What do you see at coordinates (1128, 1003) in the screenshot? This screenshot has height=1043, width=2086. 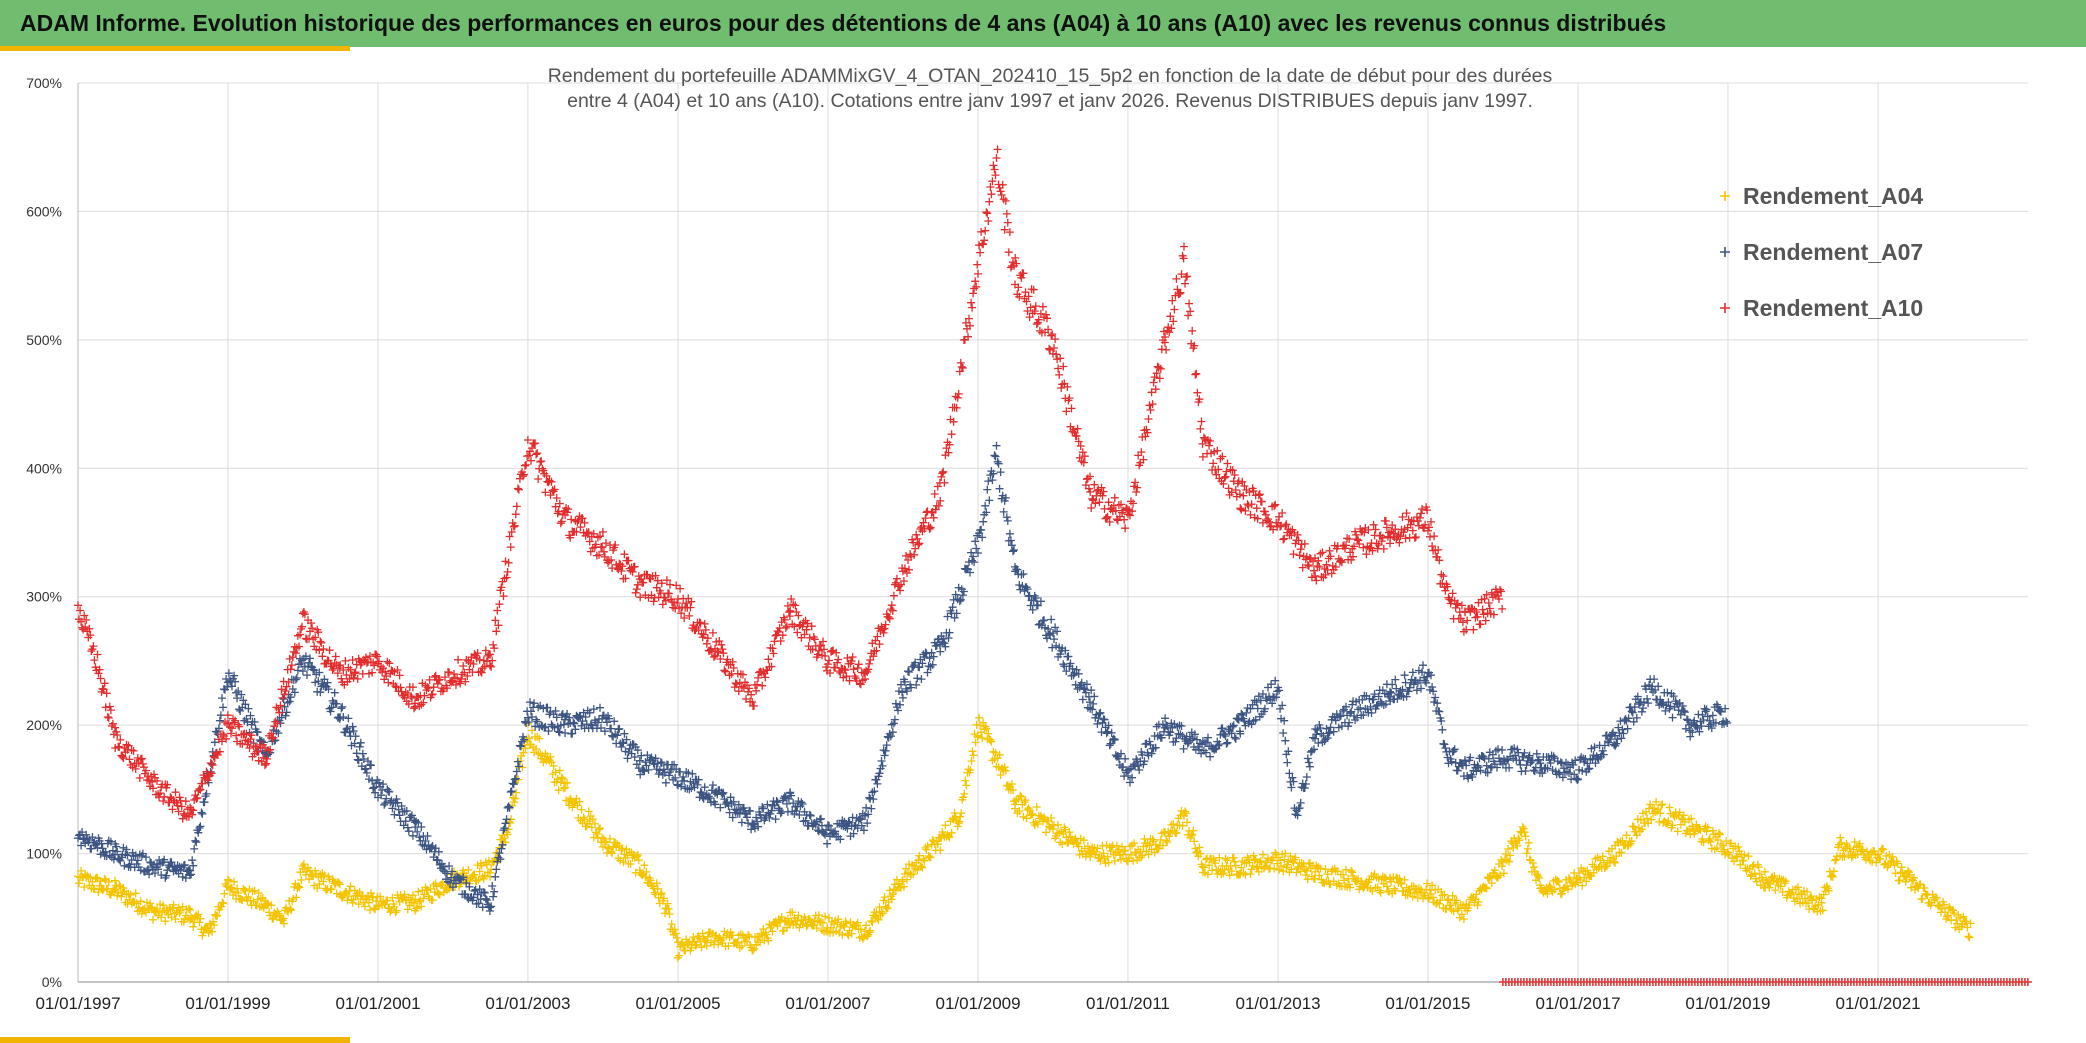 I see `x-tick-label: 01/01/2011` at bounding box center [1128, 1003].